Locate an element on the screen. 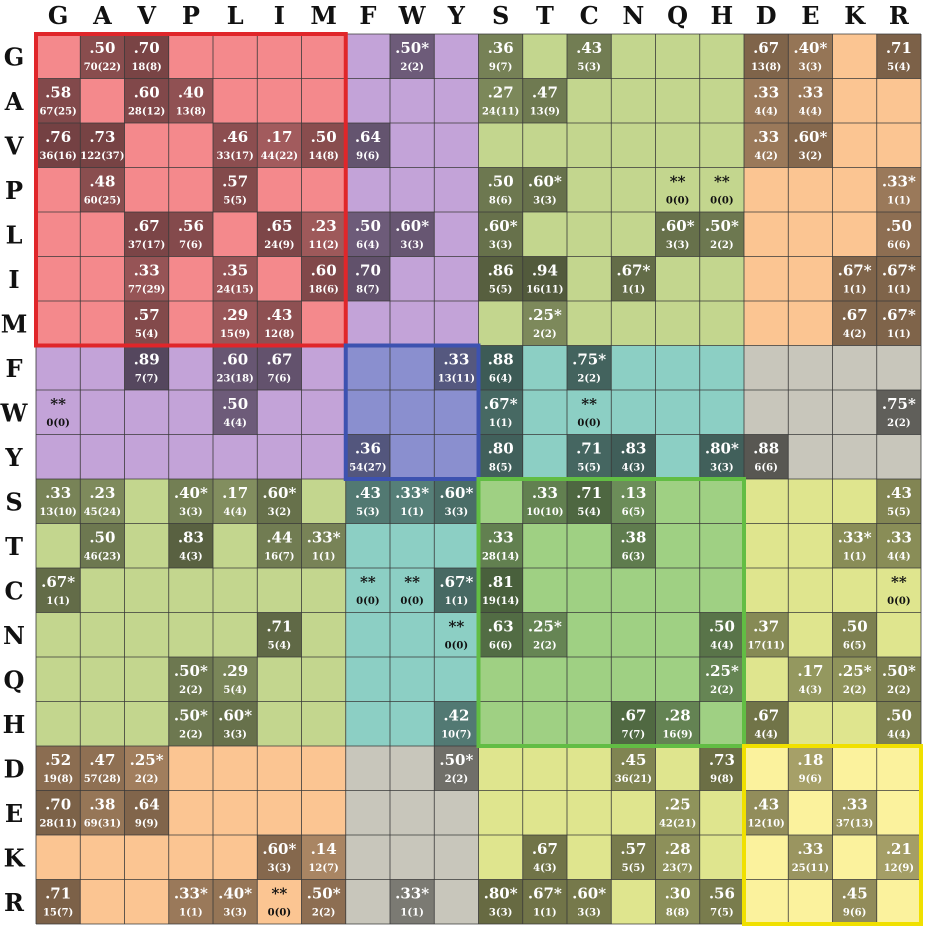 The width and height of the screenshot is (936, 934). cell-value-label: .21 is located at coordinates (899, 849).